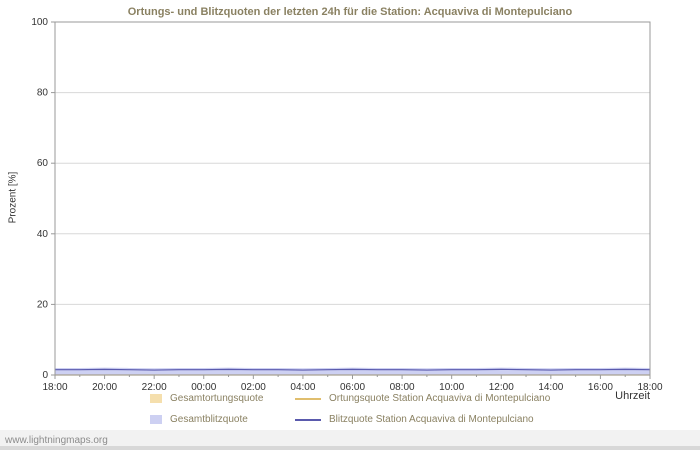 This screenshot has width=700, height=450. What do you see at coordinates (56, 440) in the screenshot?
I see `footer-link: www.lightningmaps.org` at bounding box center [56, 440].